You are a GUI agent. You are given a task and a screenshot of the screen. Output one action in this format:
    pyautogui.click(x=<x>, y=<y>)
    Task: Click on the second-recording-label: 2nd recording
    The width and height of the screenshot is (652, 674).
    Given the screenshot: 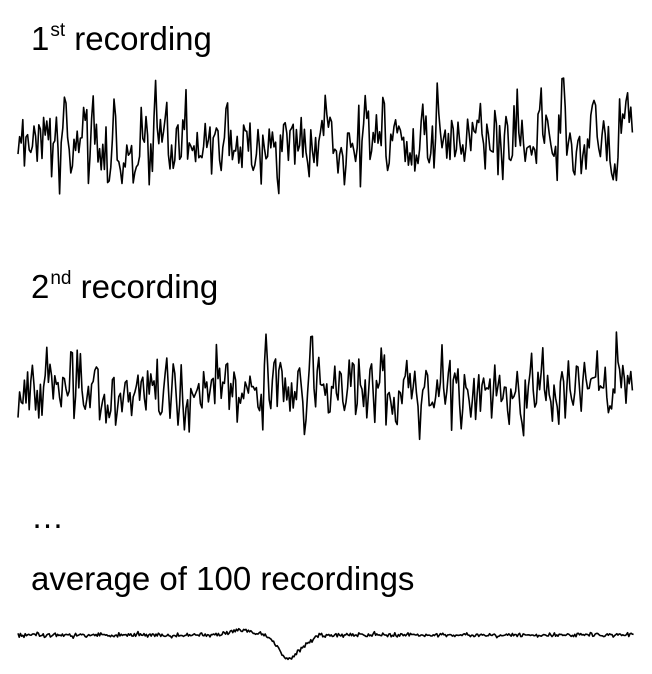 What is the action you would take?
    pyautogui.click(x=125, y=286)
    